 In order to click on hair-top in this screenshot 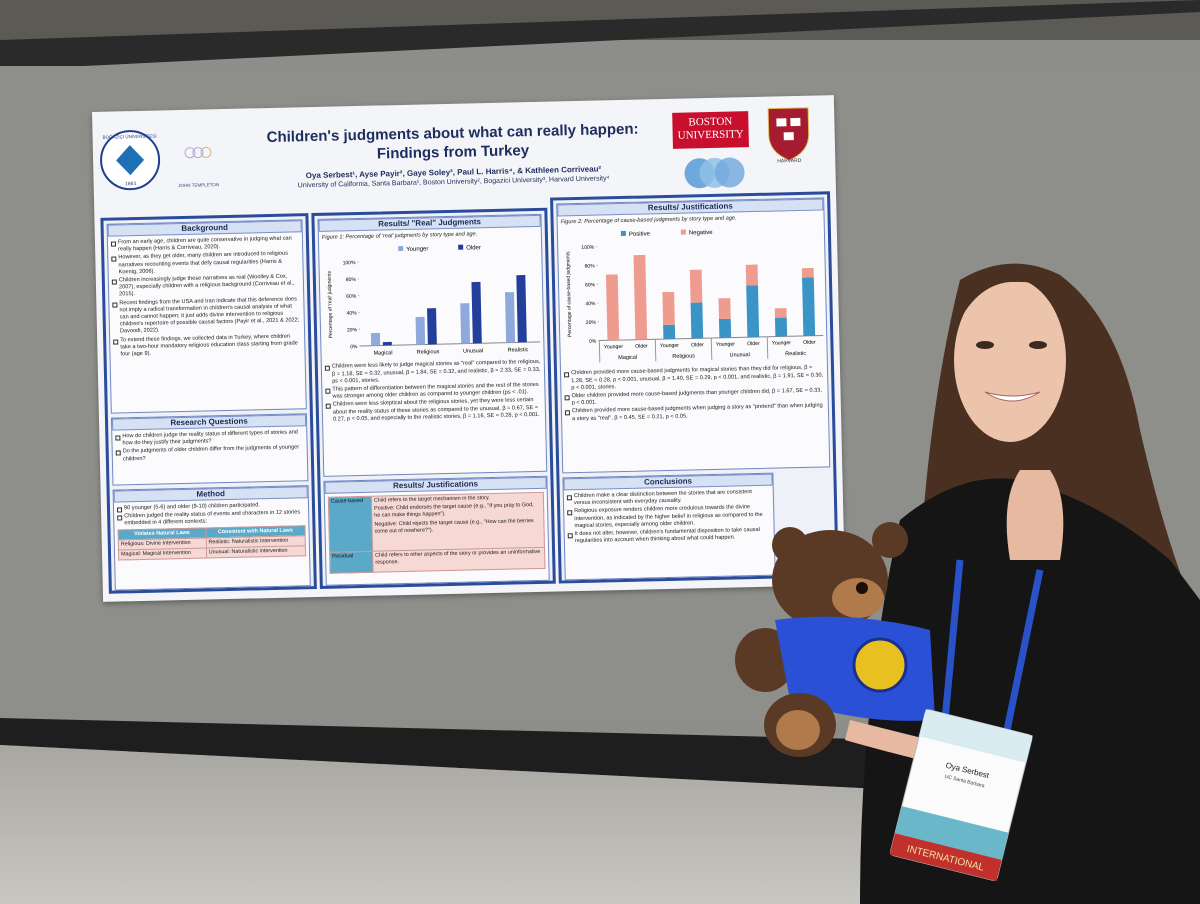, I will do `click(1015, 303)`.